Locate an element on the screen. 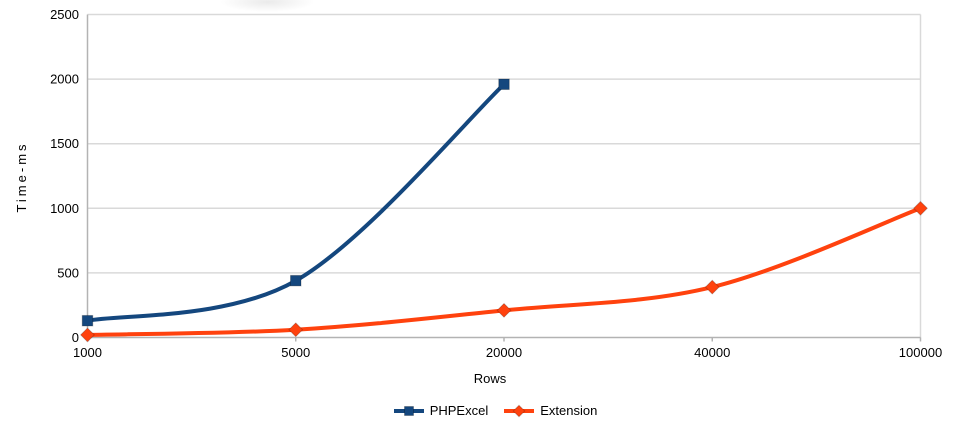  x-tick-label-5000: 5000 is located at coordinates (295, 352).